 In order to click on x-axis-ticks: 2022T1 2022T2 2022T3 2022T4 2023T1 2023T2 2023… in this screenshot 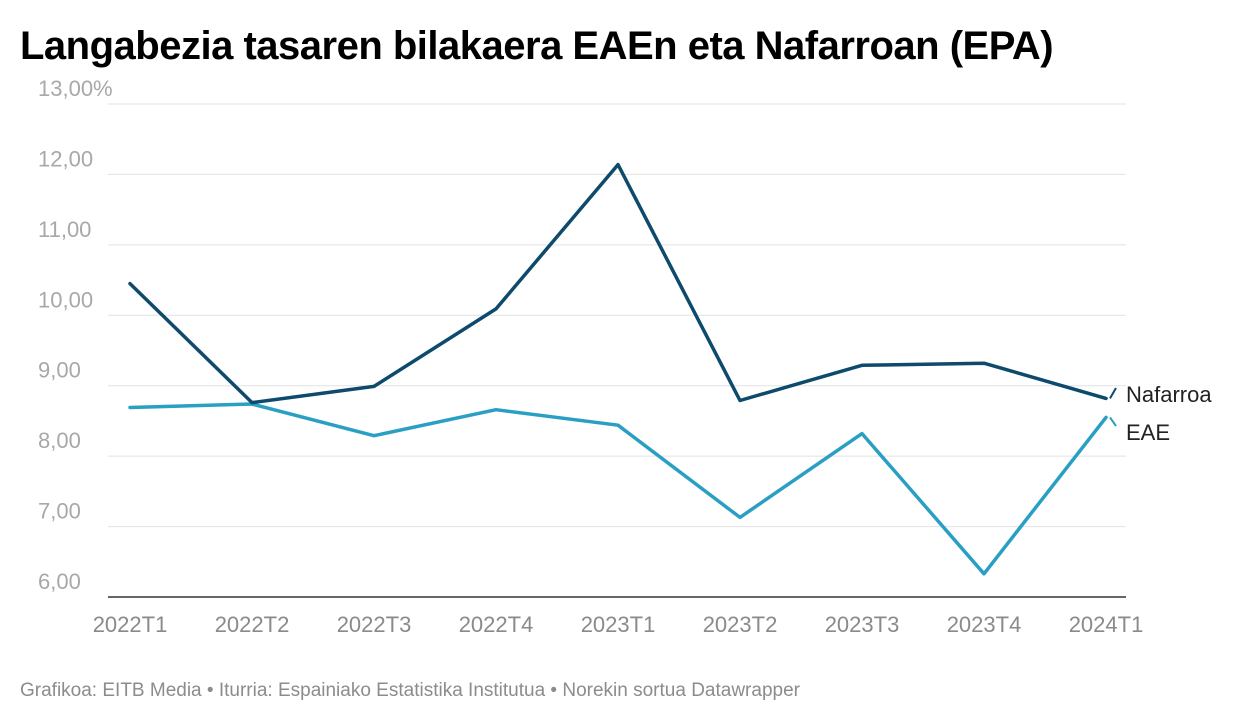, I will do `click(618, 624)`.